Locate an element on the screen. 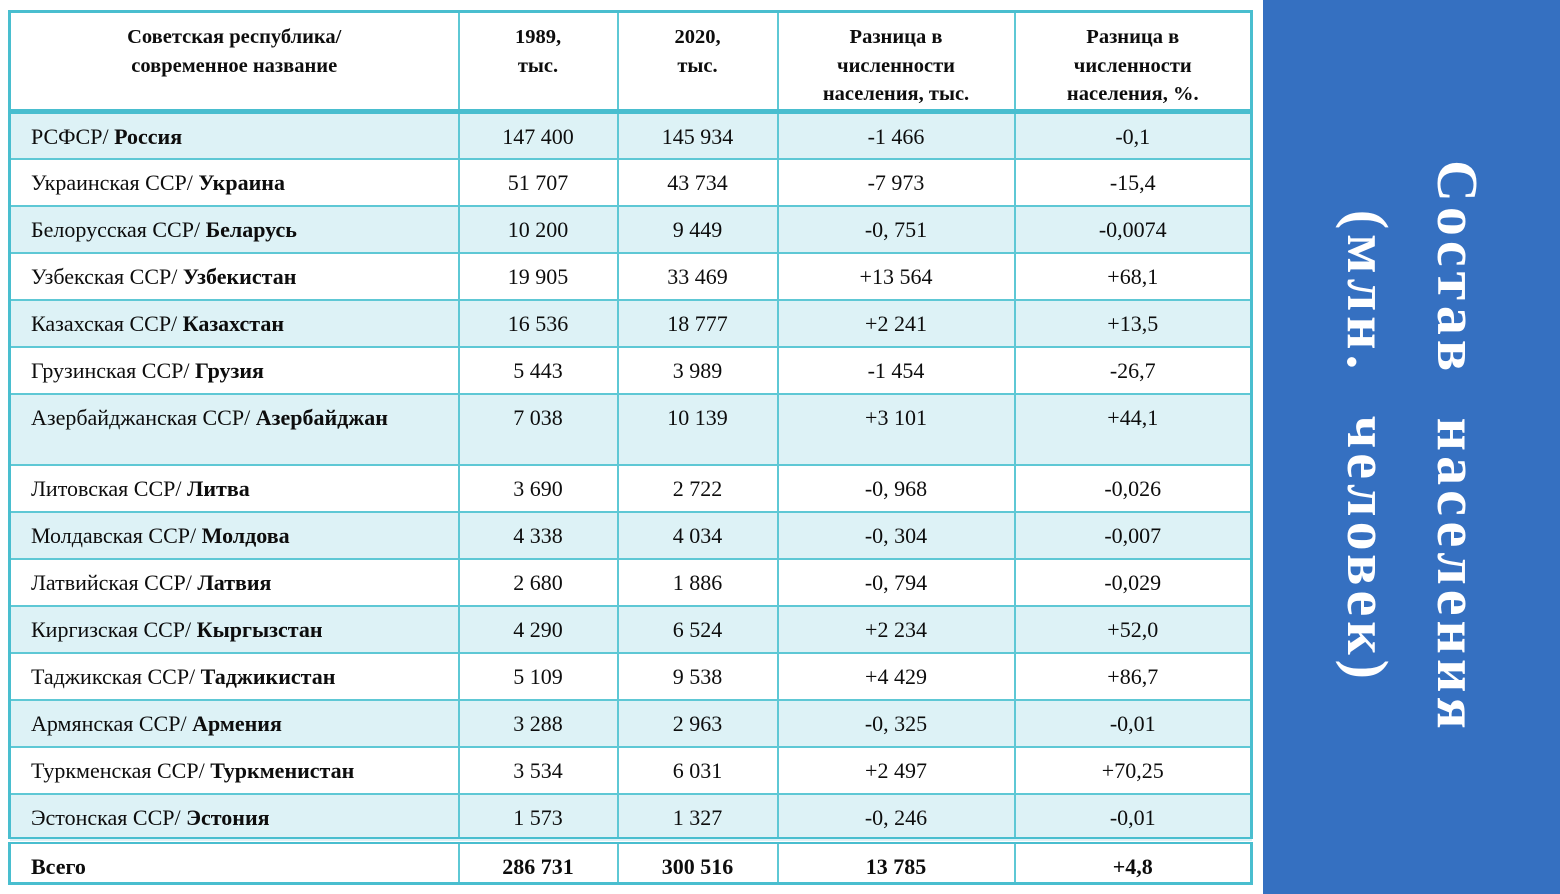 The height and width of the screenshot is (894, 1560). value-2020-cell: 43 734 is located at coordinates (697, 182).